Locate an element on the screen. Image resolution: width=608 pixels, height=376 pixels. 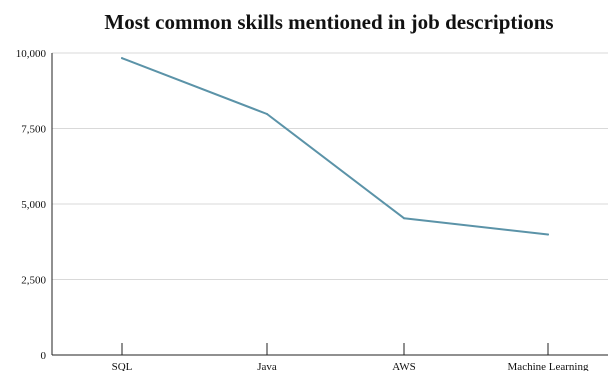
x-tick-label: AWS is located at coordinates (404, 366).